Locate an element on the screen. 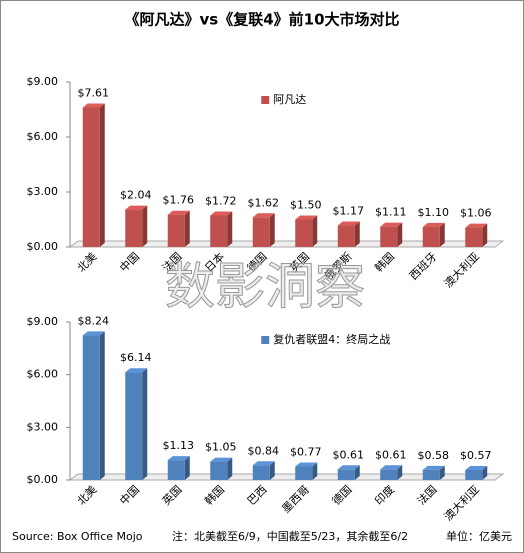 The image size is (524, 553). value-label: $1.76 is located at coordinates (179, 200).